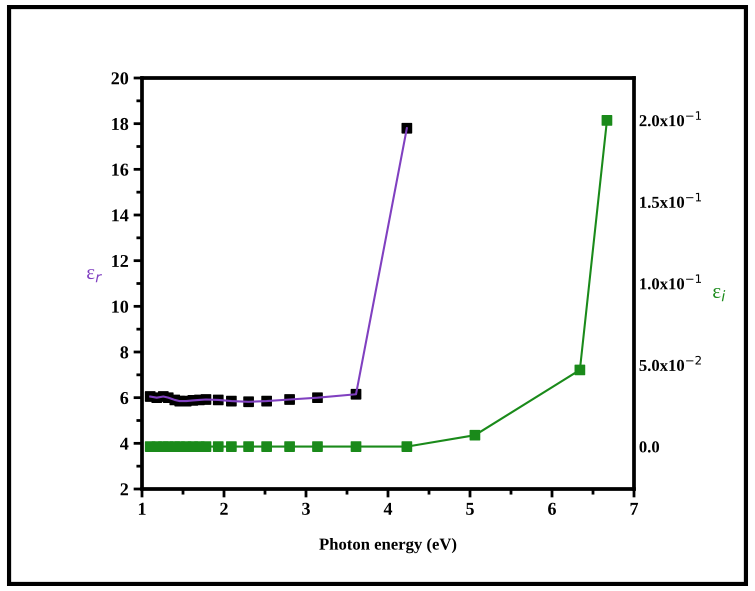 The image size is (755, 591). Describe the element at coordinates (120, 306) in the screenshot. I see `y-tick-label: 10` at that location.